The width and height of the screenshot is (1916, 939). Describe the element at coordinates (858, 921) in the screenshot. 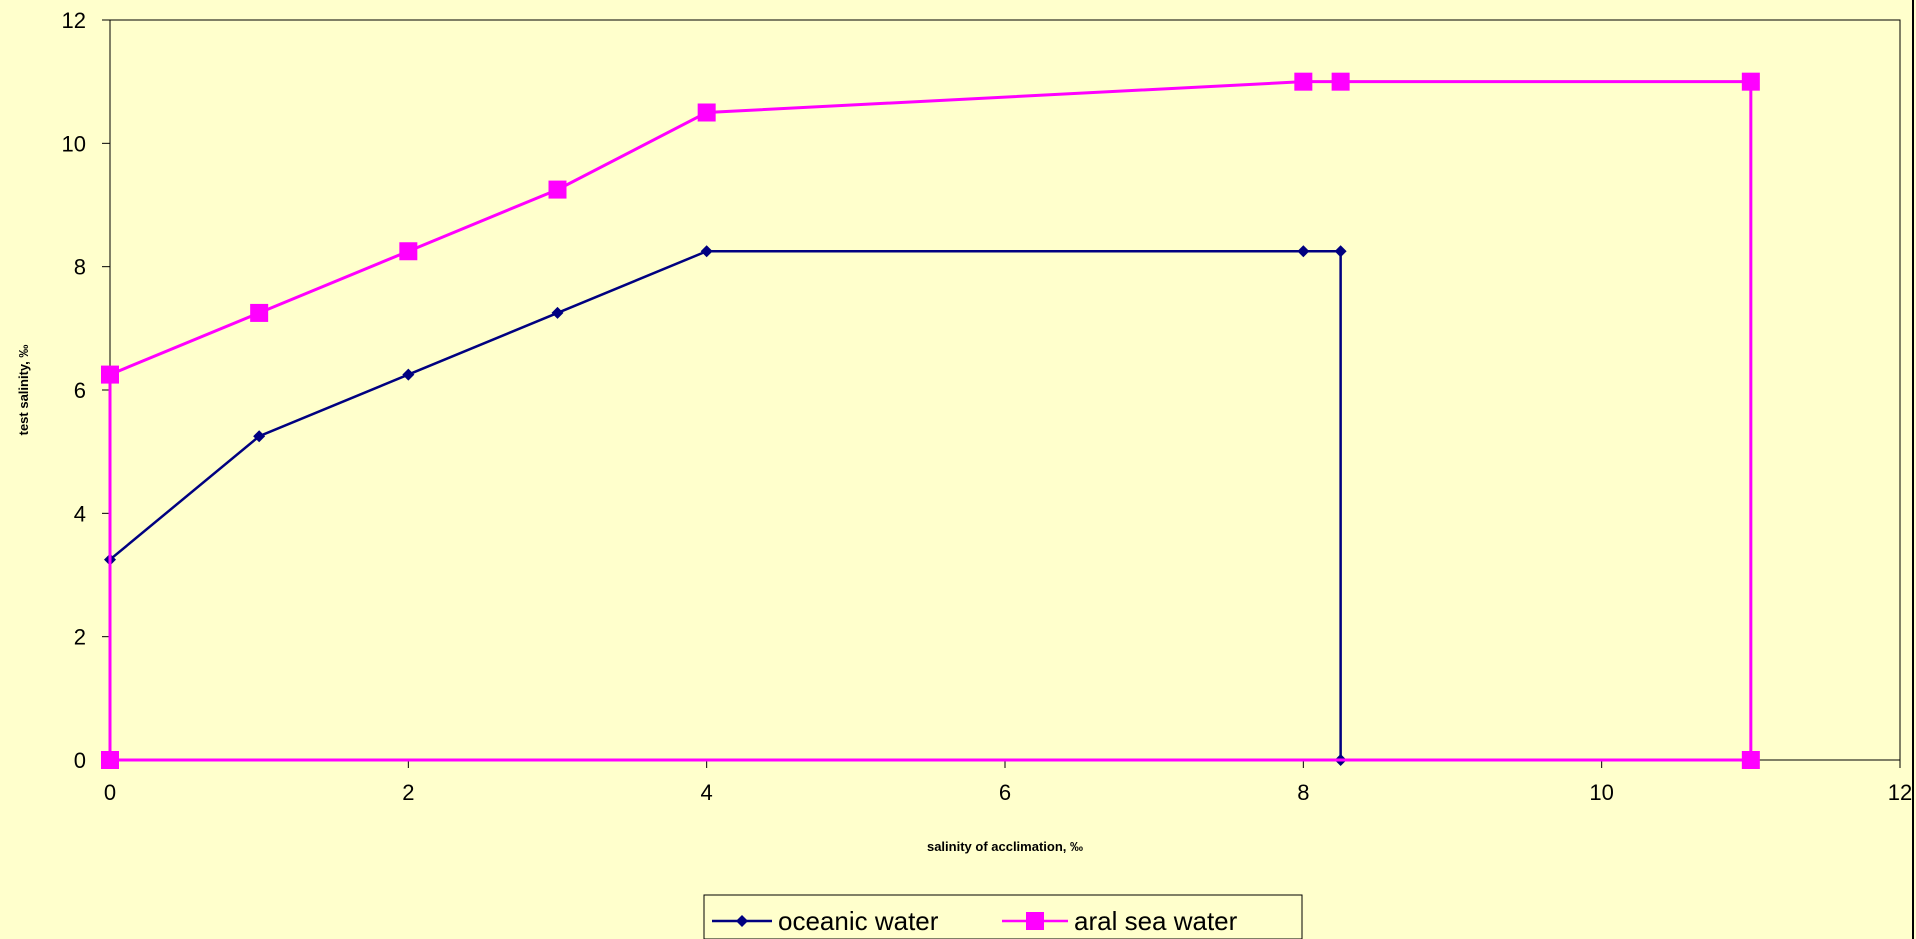

I see `legend-label-oceanic-water: oceanic water` at that location.